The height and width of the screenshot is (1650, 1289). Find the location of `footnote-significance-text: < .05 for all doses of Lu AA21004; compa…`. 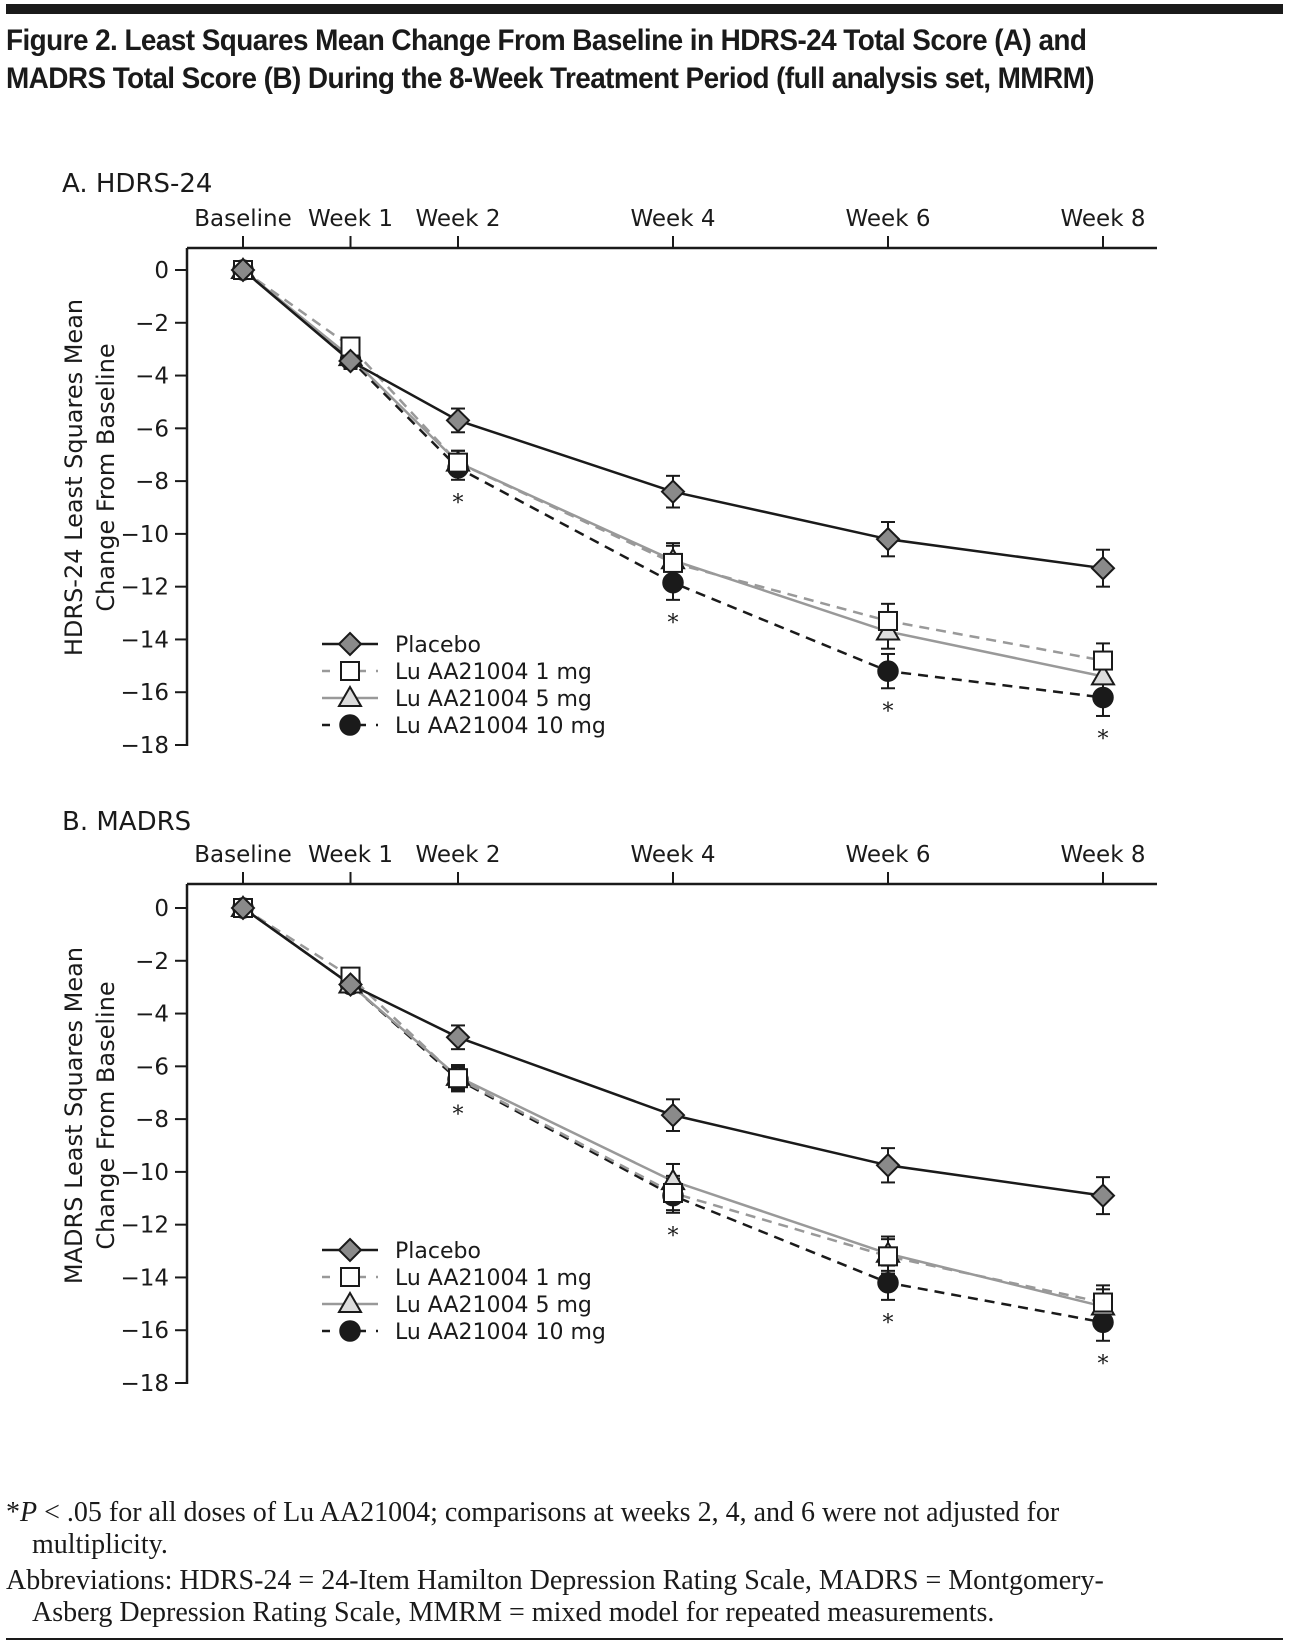

footnote-significance-text: < .05 for all doses of Lu AA21004; compa… is located at coordinates (548, 1512).